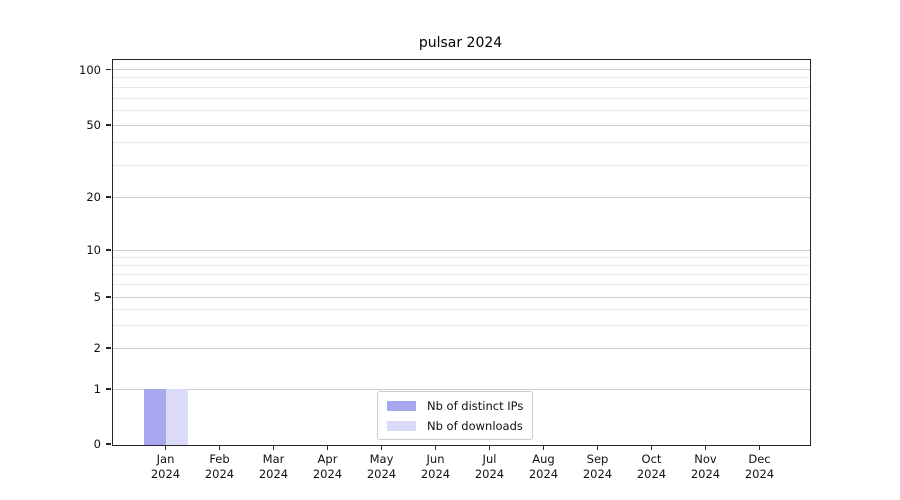  I want to click on legend: Nb of distinct IPs Nb of downloads, so click(455, 415).